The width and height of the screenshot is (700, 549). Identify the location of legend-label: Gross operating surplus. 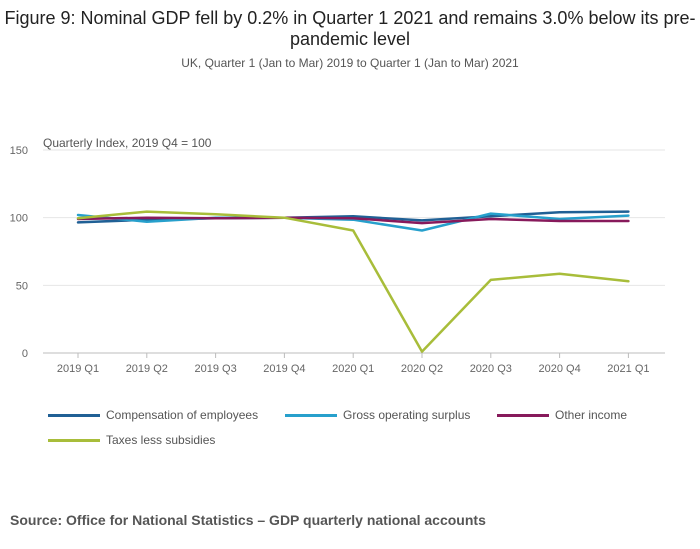
(407, 415).